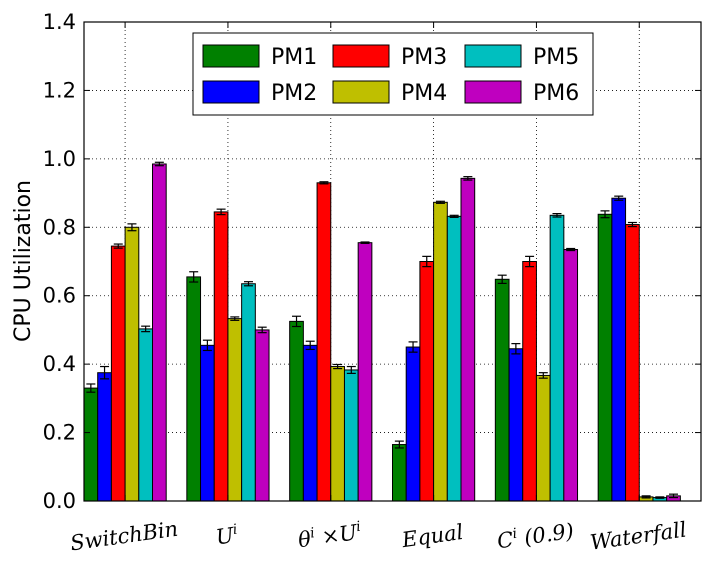  I want to click on x-tick-label: Ui, so click(226, 536).